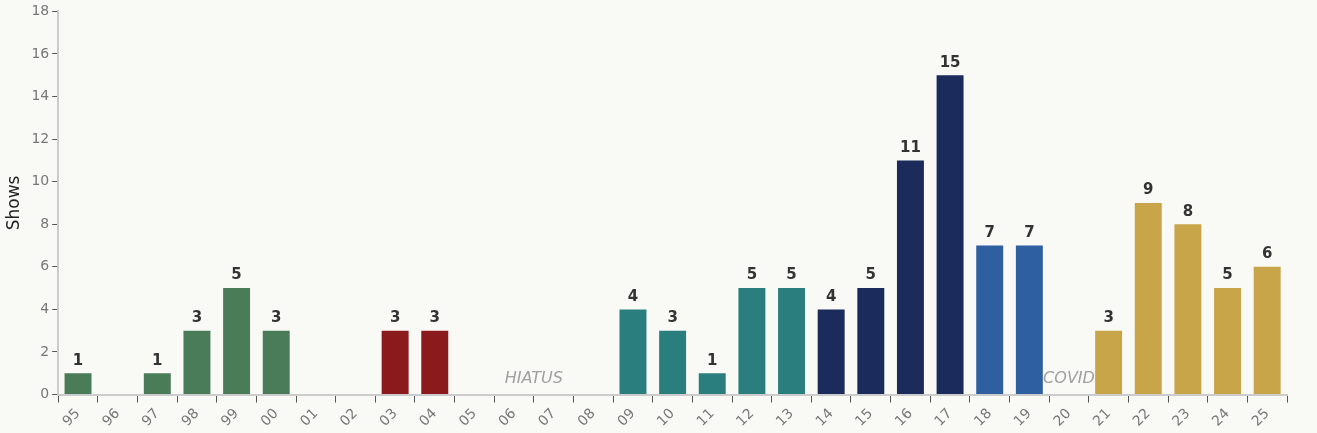  What do you see at coordinates (1022, 416) in the screenshot?
I see `x-tick-label: 19` at bounding box center [1022, 416].